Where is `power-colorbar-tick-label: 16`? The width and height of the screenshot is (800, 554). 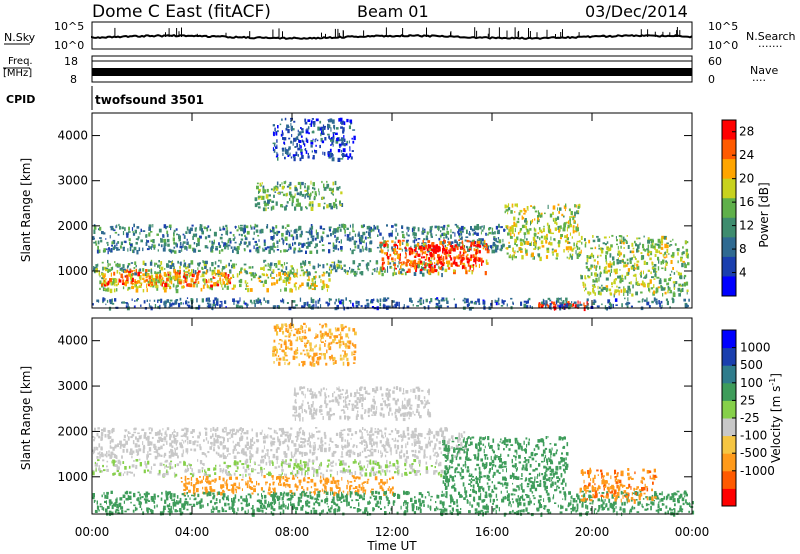 power-colorbar-tick-label: 16 is located at coordinates (746, 202).